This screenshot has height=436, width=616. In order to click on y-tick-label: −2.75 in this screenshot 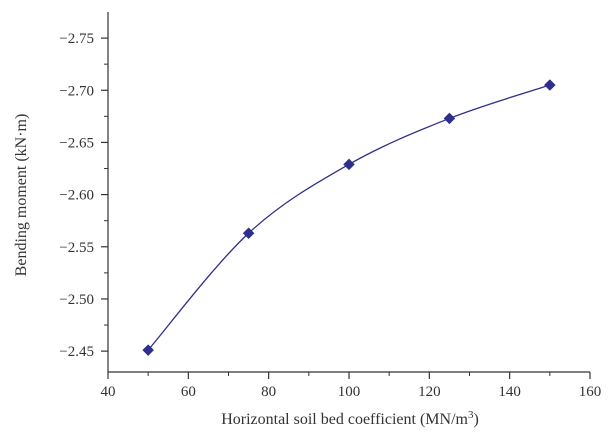, I will do `click(76, 39)`.